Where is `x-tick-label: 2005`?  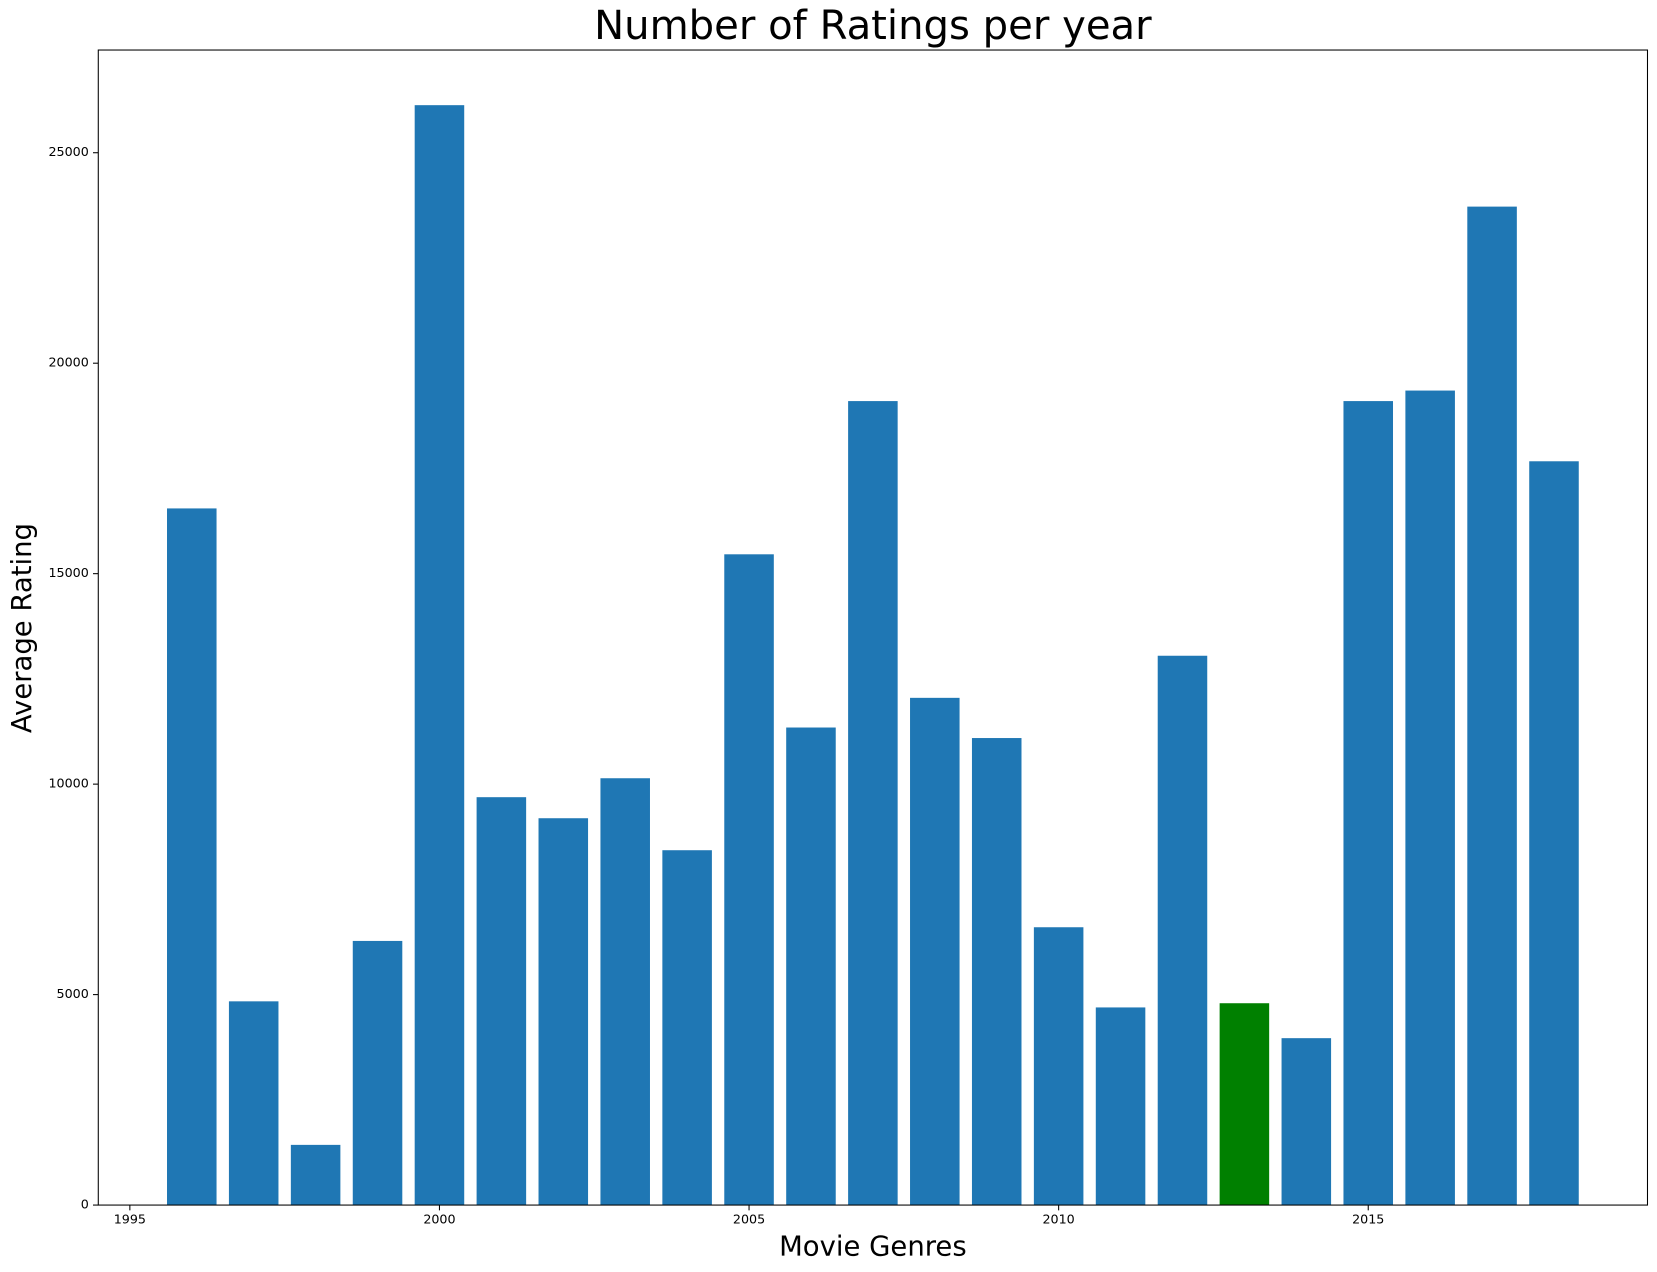
x-tick-label: 2005 is located at coordinates (749, 1218).